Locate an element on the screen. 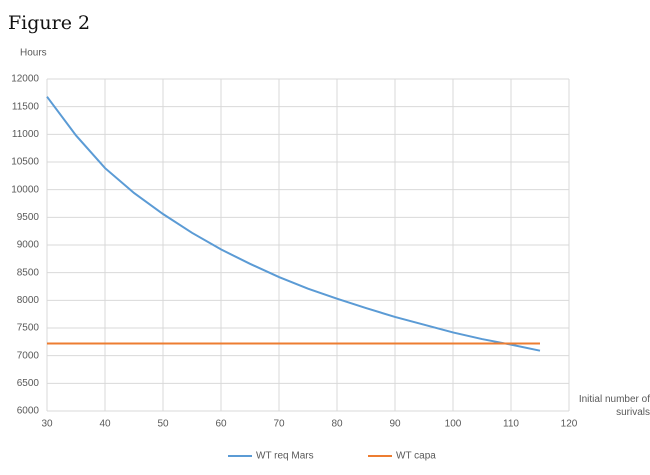 The image size is (650, 475). y-tick-label: 11000 is located at coordinates (26, 134).